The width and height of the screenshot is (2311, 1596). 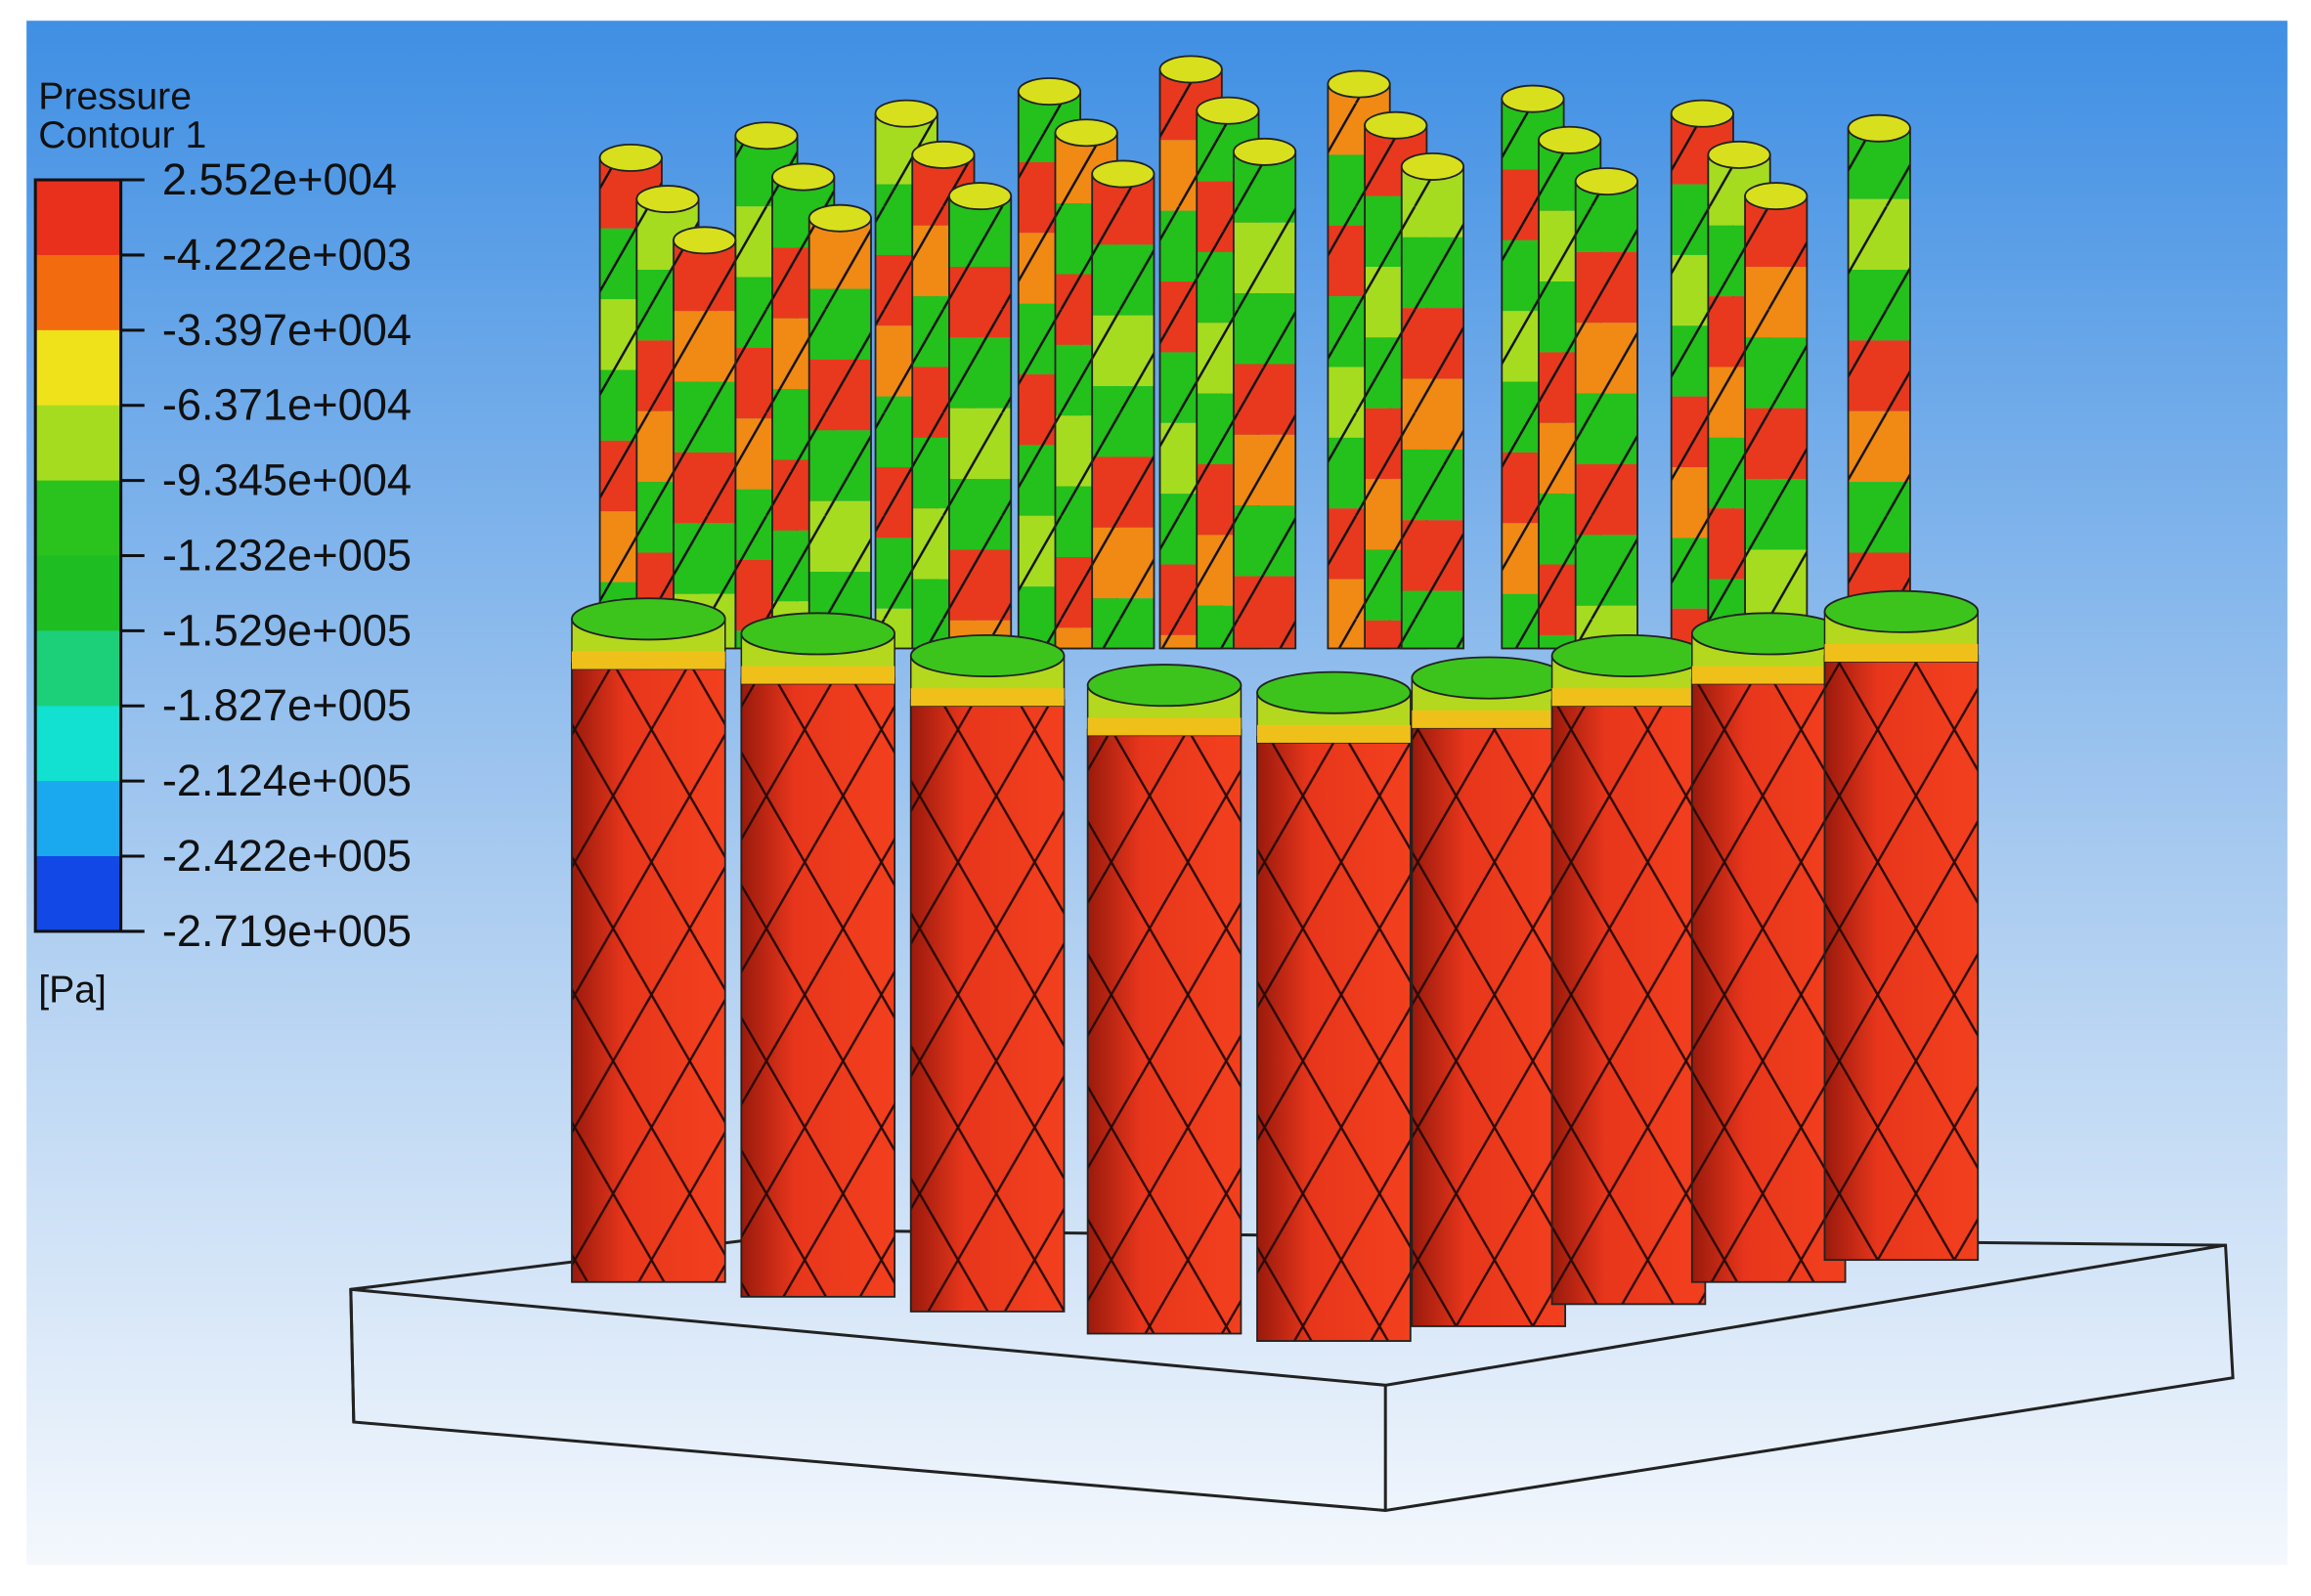 What do you see at coordinates (287, 630) in the screenshot?
I see `legend-label: -1.529e+005` at bounding box center [287, 630].